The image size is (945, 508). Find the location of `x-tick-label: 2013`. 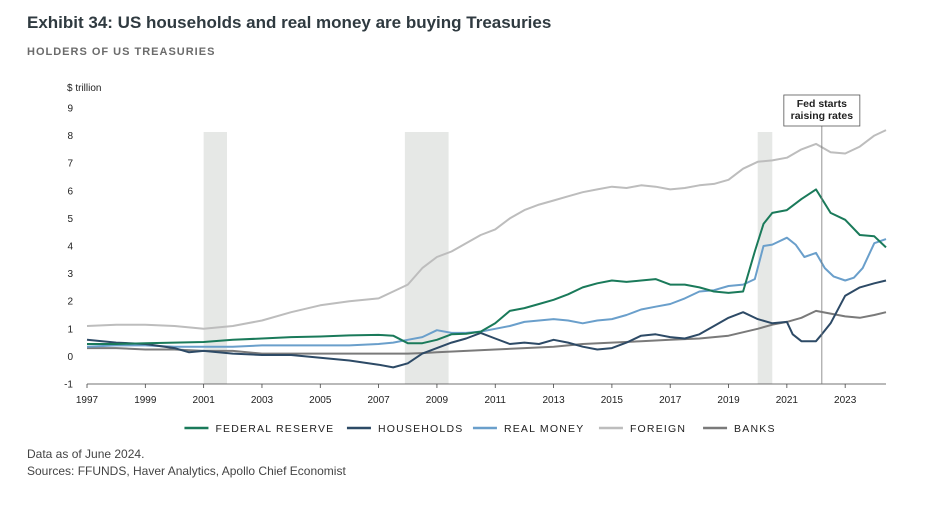

x-tick-label: 2013 is located at coordinates (553, 400).